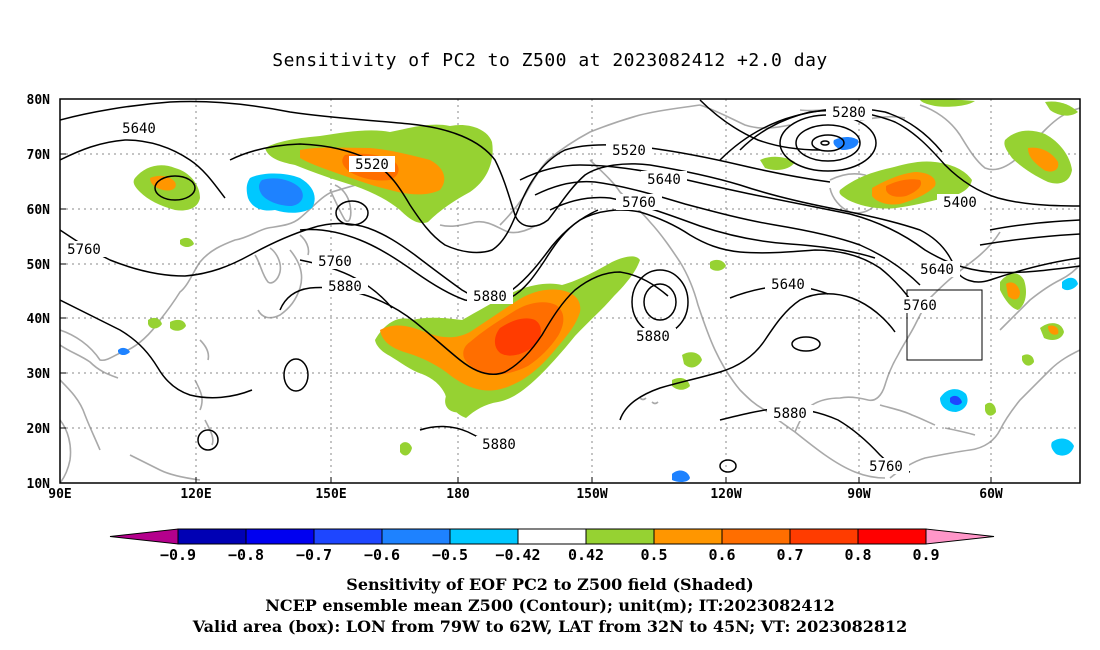 The height and width of the screenshot is (650, 1100). Describe the element at coordinates (458, 494) in the screenshot. I see `lon-label: 180` at that location.